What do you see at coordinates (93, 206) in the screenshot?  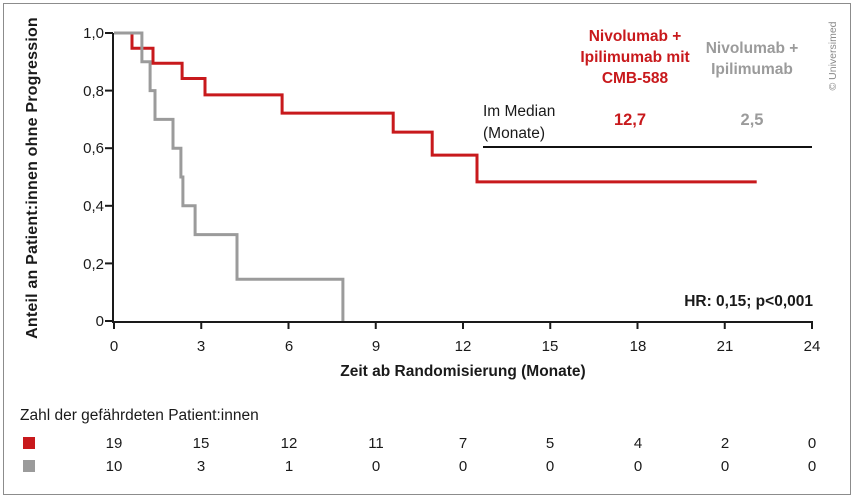 I see `y-tick-label: 0,4` at bounding box center [93, 206].